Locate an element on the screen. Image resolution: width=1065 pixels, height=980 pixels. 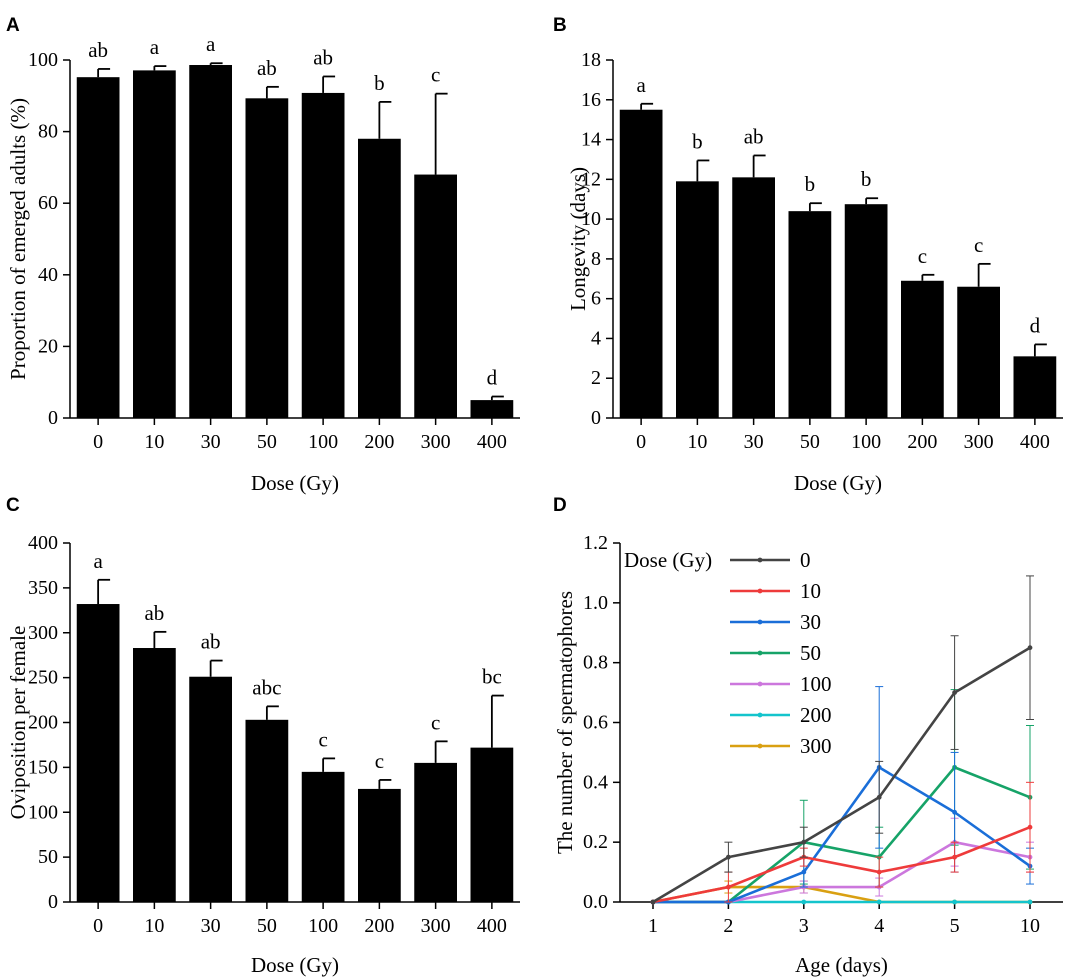
y-tick-label: 80 is located at coordinates (48, 132).